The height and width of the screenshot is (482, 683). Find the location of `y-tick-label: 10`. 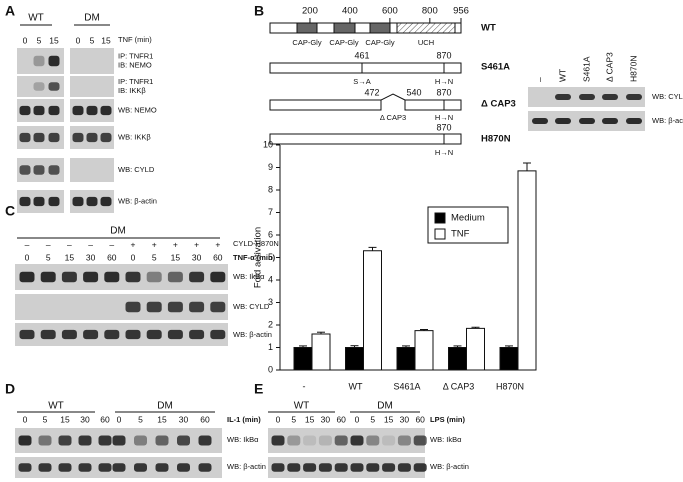

y-tick-label: 10 is located at coordinates (268, 144).